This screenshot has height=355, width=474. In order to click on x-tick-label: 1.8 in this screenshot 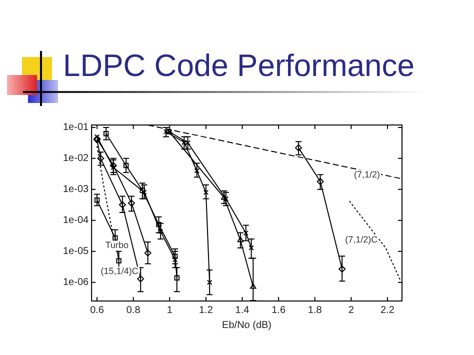, I will do `click(315, 310)`.